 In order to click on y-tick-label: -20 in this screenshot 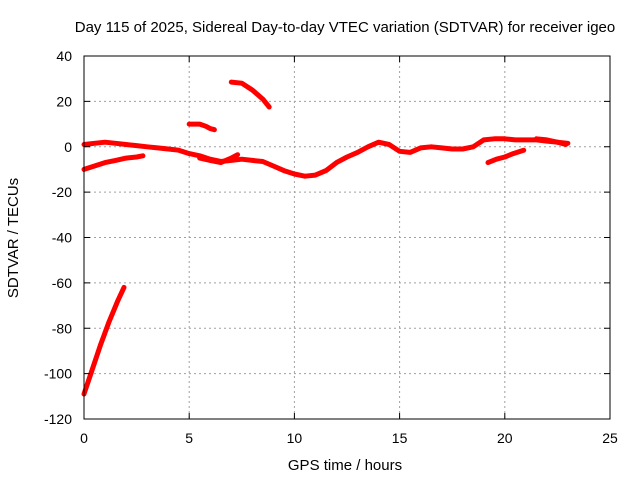, I will do `click(62, 192)`.